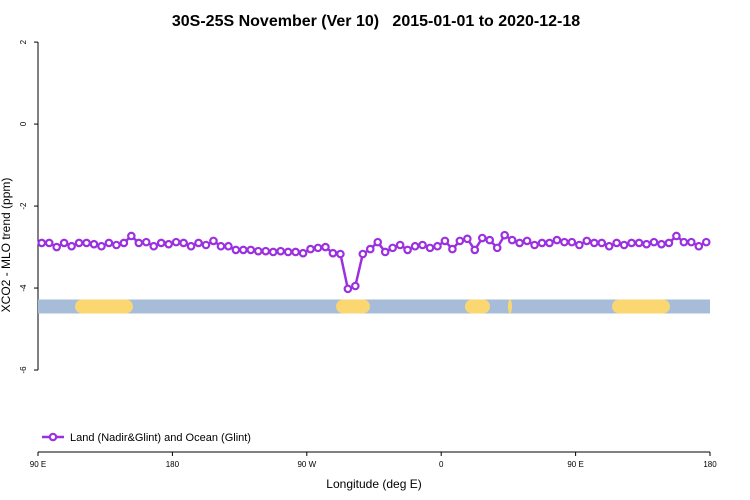 This screenshot has height=500, width=750. I want to click on x-axis-label: Longitude (deg E), so click(373, 484).